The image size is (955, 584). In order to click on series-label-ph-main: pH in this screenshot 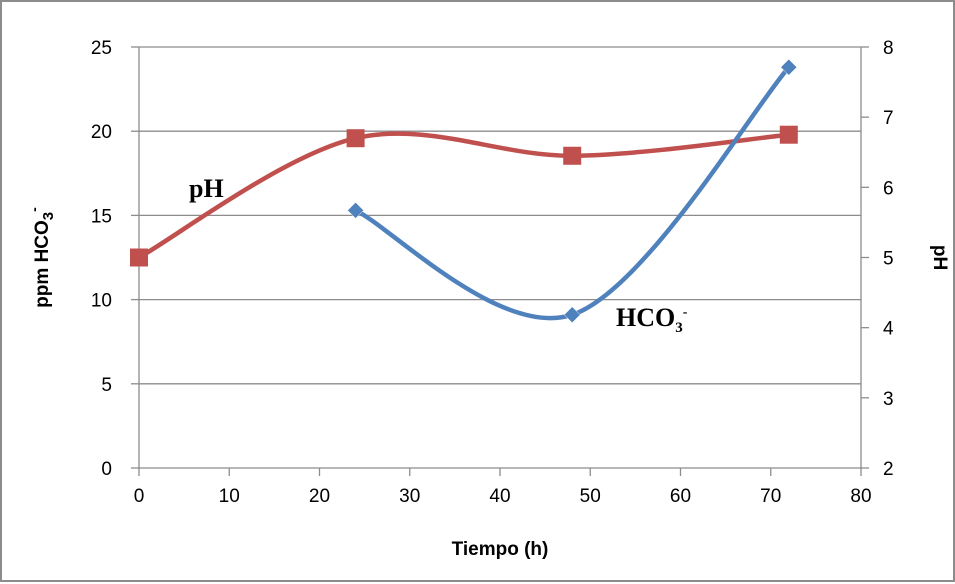, I will do `click(206, 188)`.